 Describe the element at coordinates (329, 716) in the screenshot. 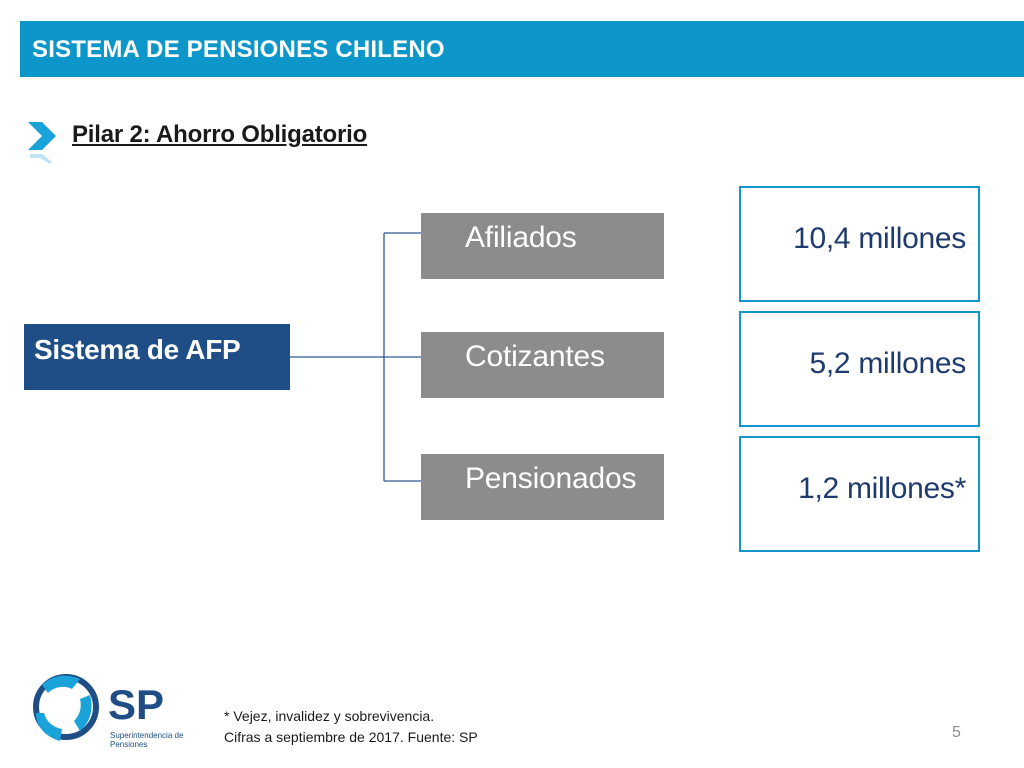

I see `footnote-line-1: * Vejez, invalidez y sobrevivencia.` at that location.